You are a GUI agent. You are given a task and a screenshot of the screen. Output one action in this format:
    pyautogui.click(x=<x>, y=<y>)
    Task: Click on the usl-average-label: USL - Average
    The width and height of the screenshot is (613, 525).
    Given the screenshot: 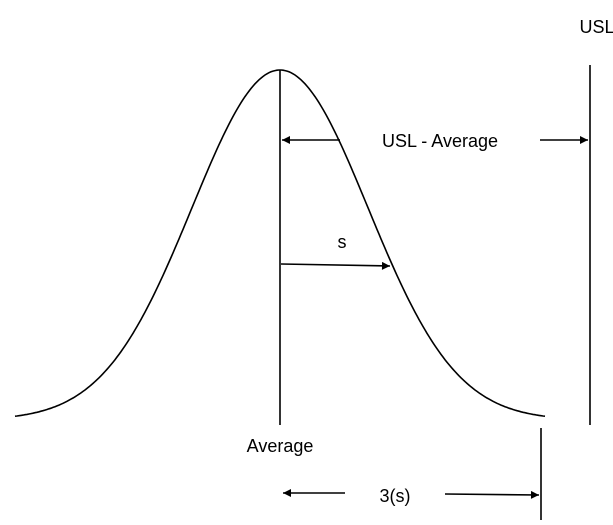 What is the action you would take?
    pyautogui.click(x=440, y=141)
    